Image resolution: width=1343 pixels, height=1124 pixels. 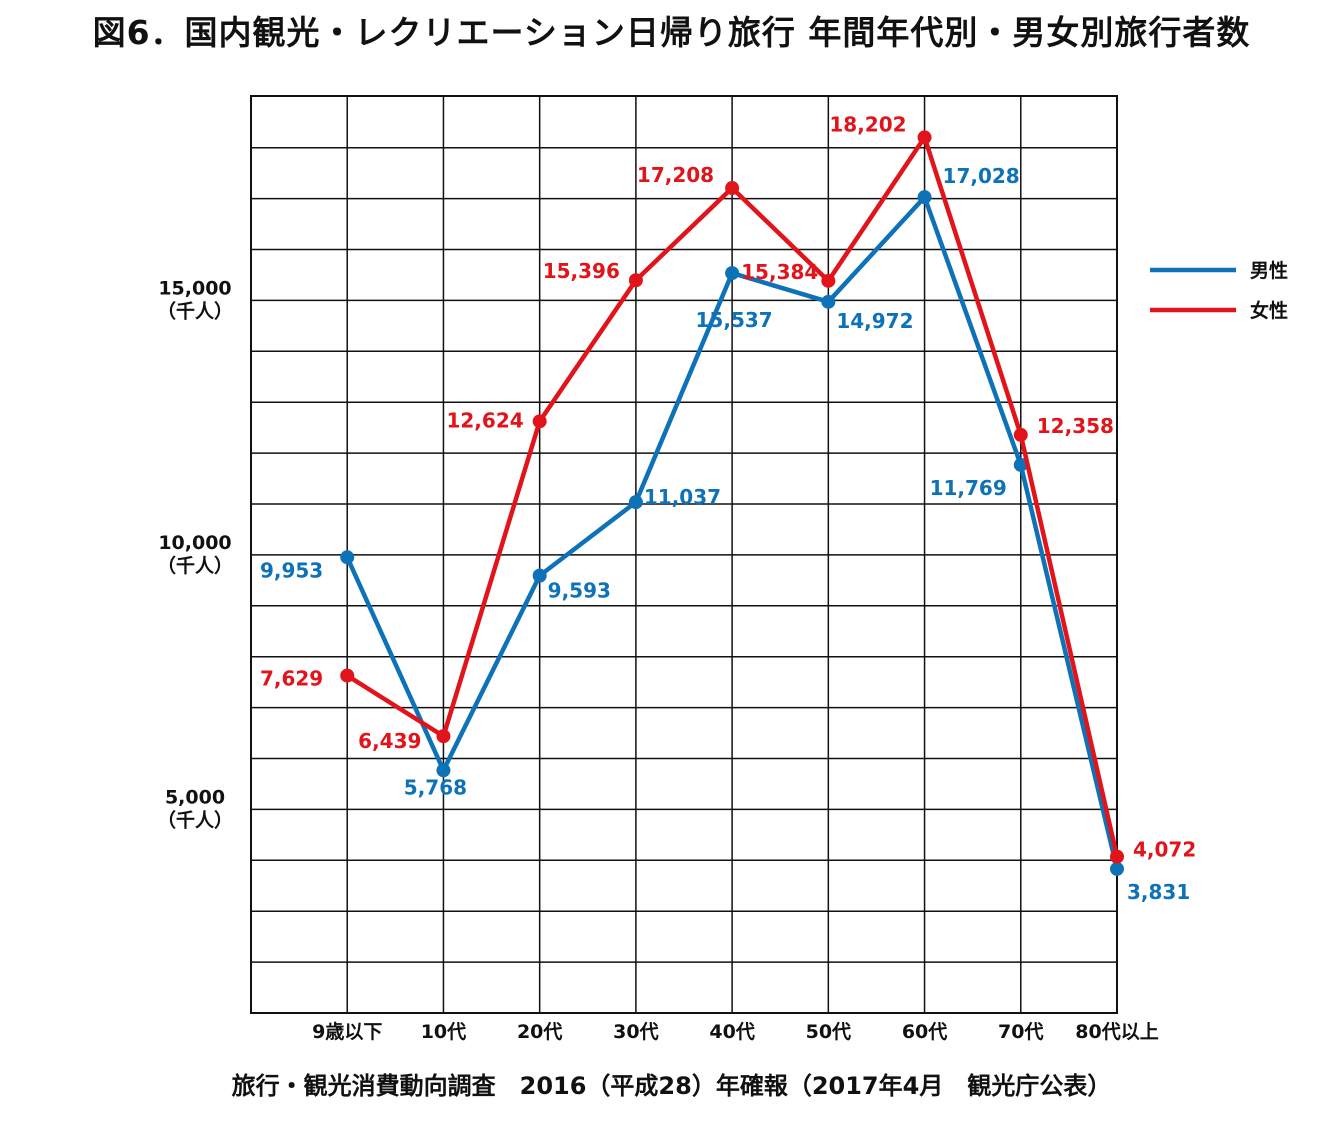 What do you see at coordinates (874, 321) in the screenshot?
I see `data-label: 14,972` at bounding box center [874, 321].